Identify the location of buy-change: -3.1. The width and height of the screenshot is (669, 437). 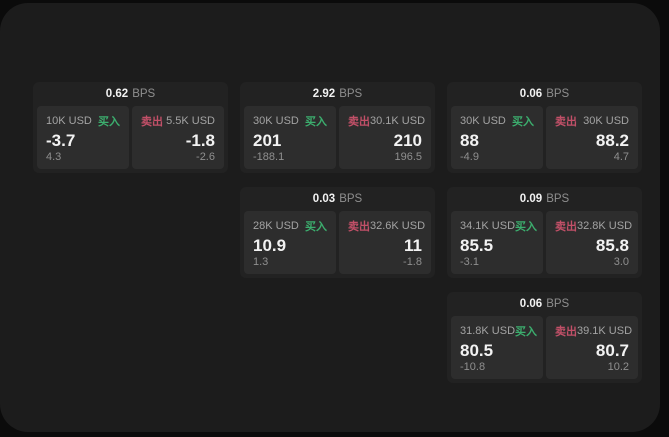
(469, 262).